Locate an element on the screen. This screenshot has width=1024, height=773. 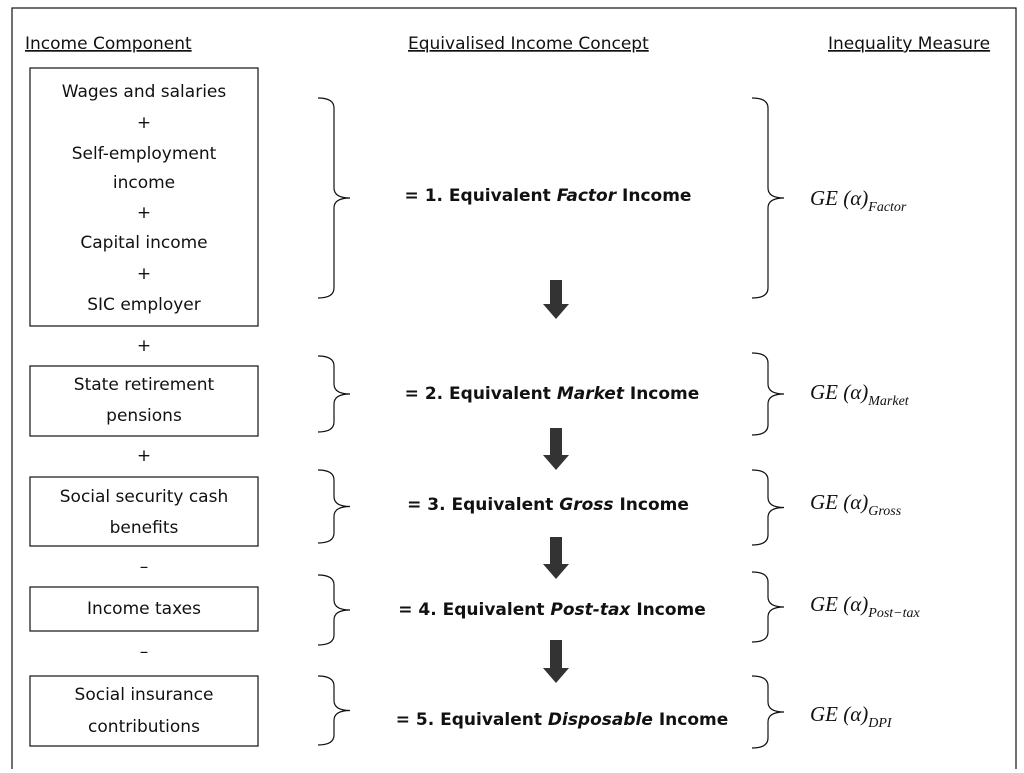
concept-prefix: = 2. Equivalent is located at coordinates (478, 394).